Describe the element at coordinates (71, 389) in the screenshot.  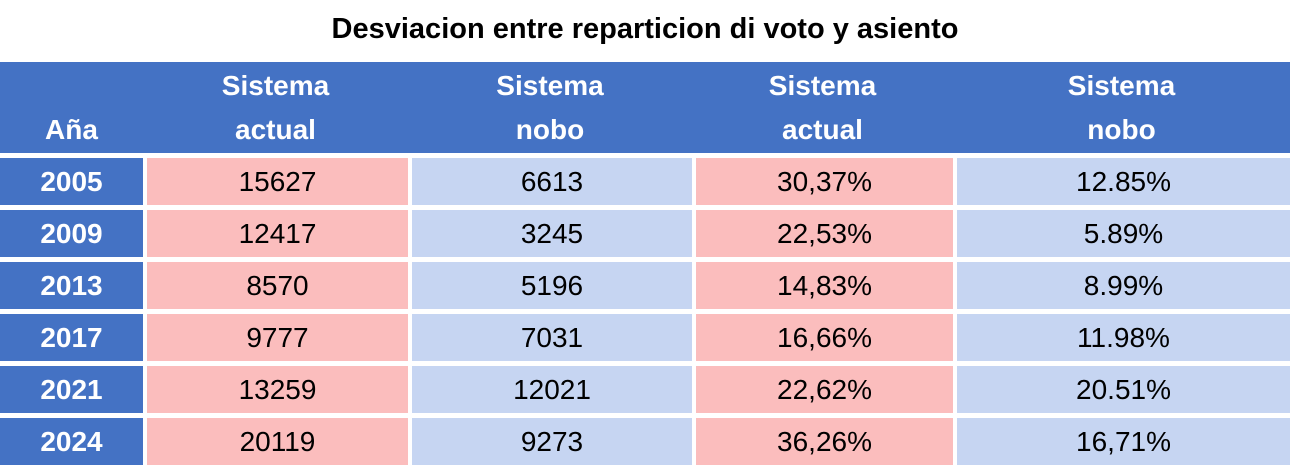
I see `year-cell: 2021` at that location.